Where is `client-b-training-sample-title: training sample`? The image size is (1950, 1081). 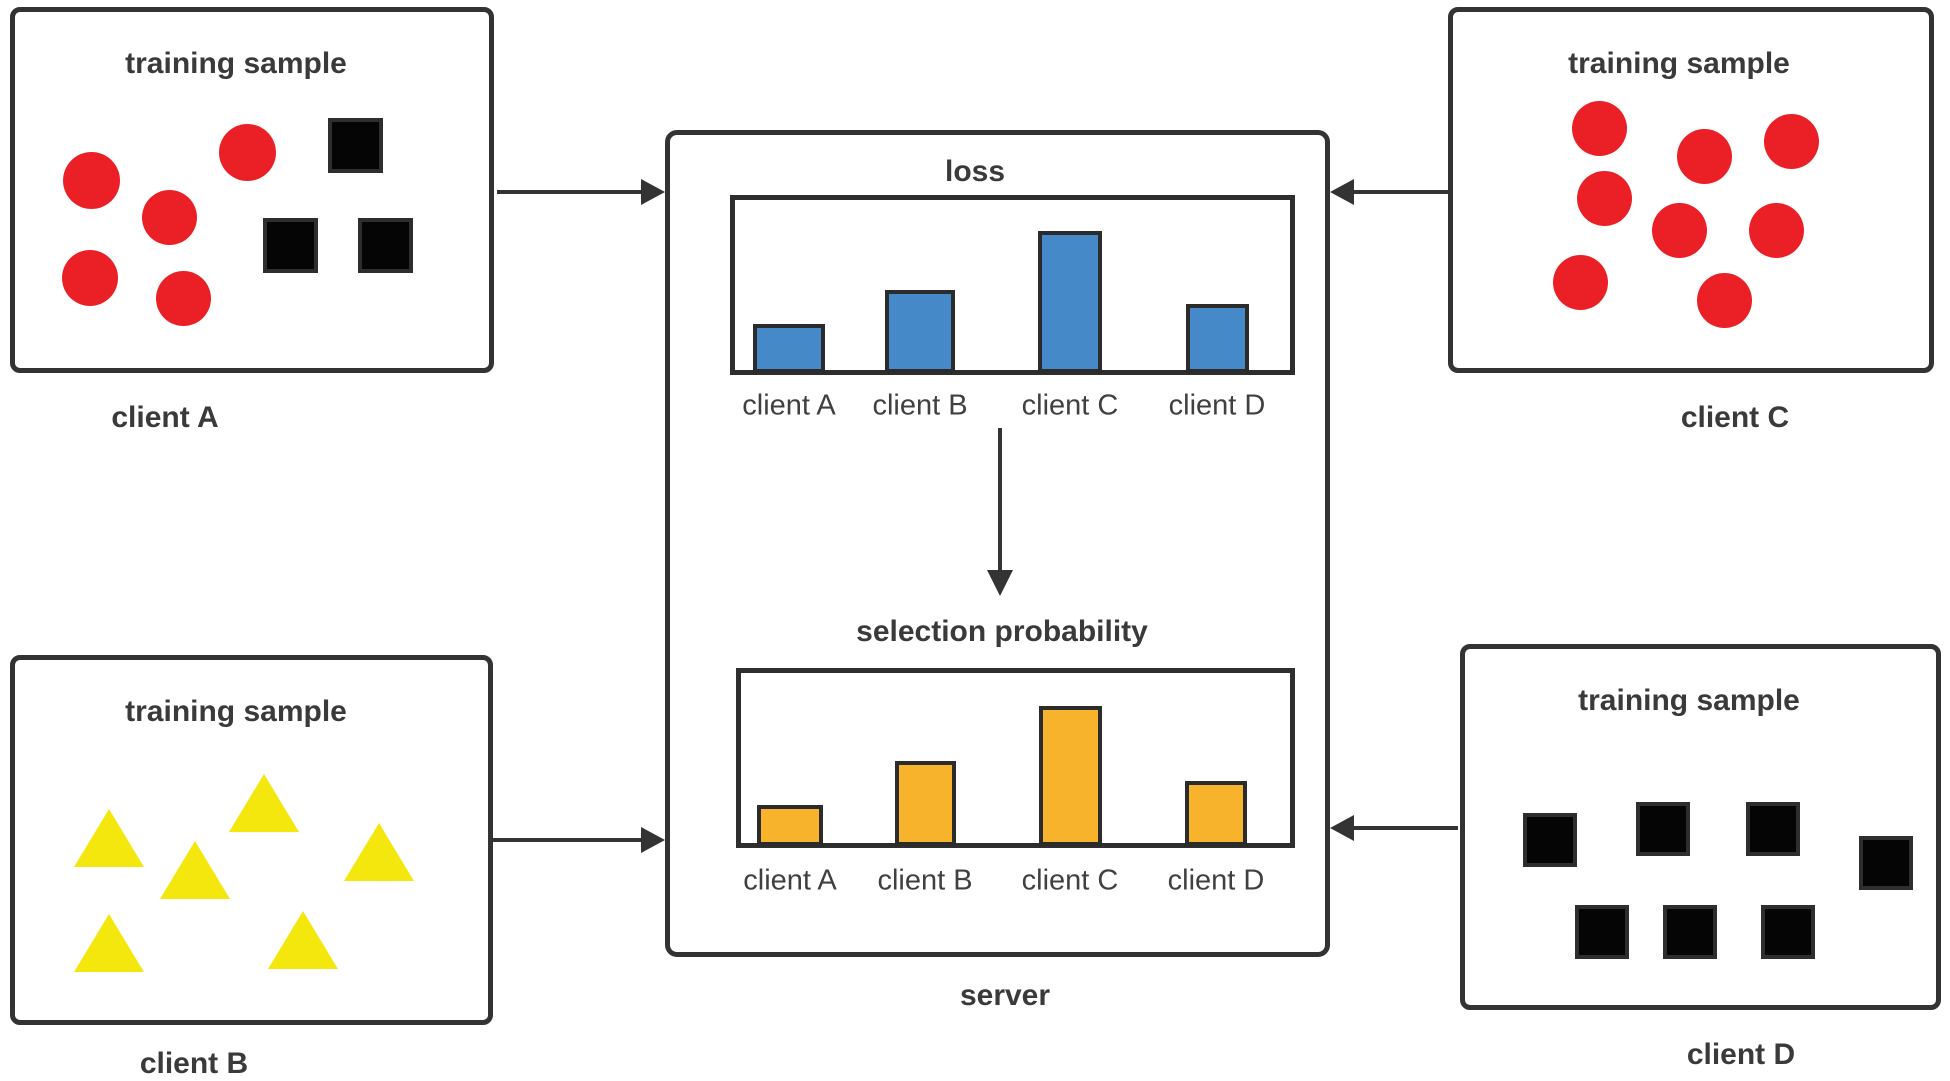
client-b-training-sample-title: training sample is located at coordinates (236, 711).